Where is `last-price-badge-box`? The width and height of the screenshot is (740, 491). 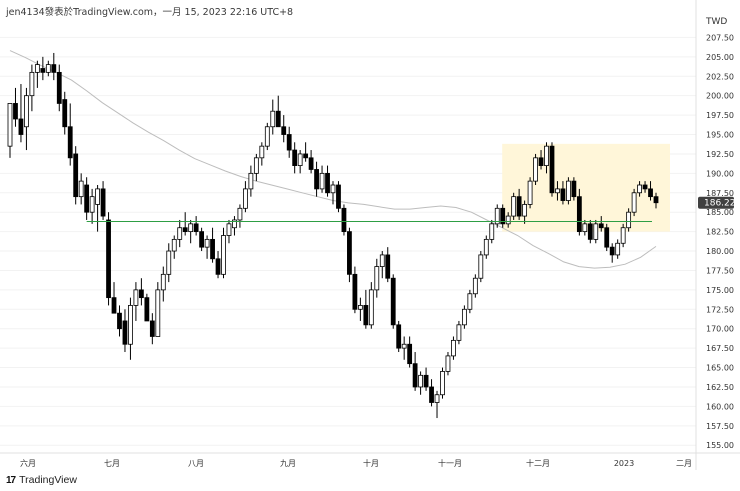
last-price-badge-box is located at coordinates (716, 202).